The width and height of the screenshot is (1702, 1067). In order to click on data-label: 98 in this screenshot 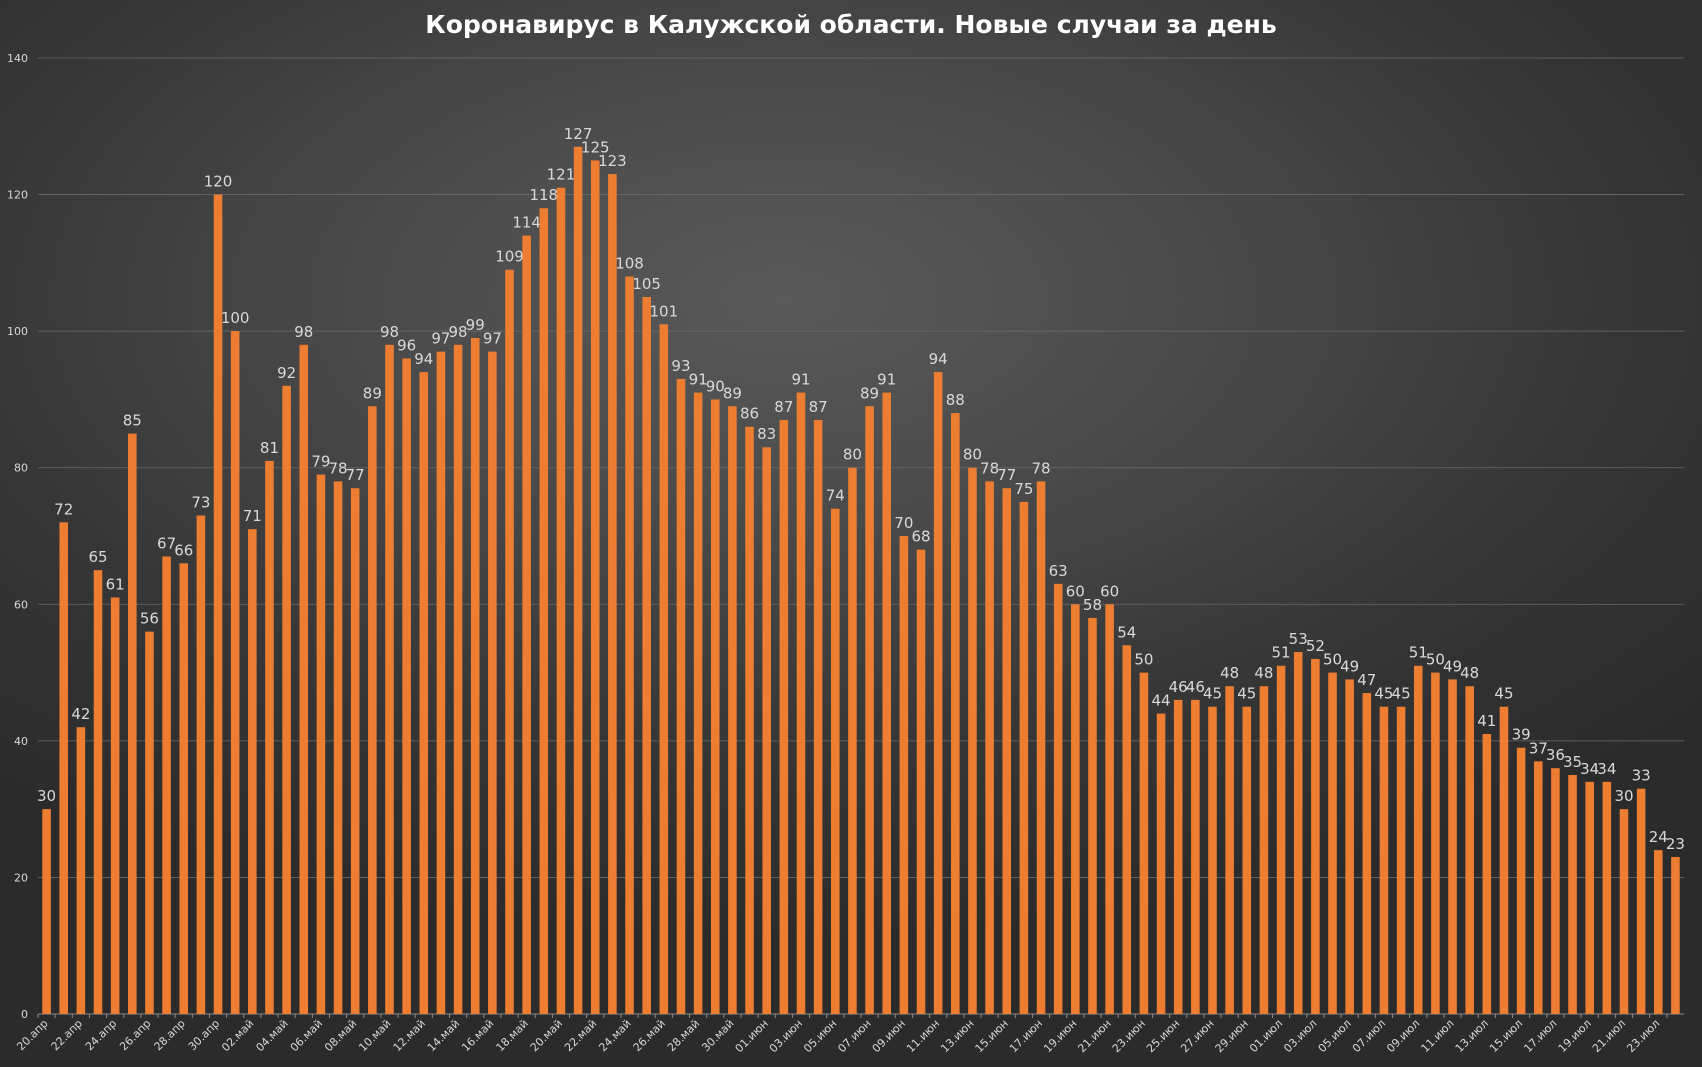, I will do `click(303, 332)`.